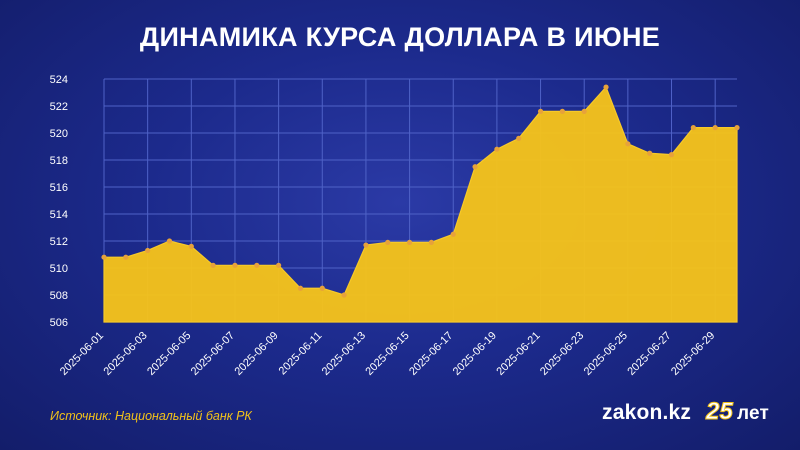 This screenshot has width=800, height=450. Describe the element at coordinates (693, 354) in the screenshot. I see `x-tick-label: 2025-06-29` at that location.